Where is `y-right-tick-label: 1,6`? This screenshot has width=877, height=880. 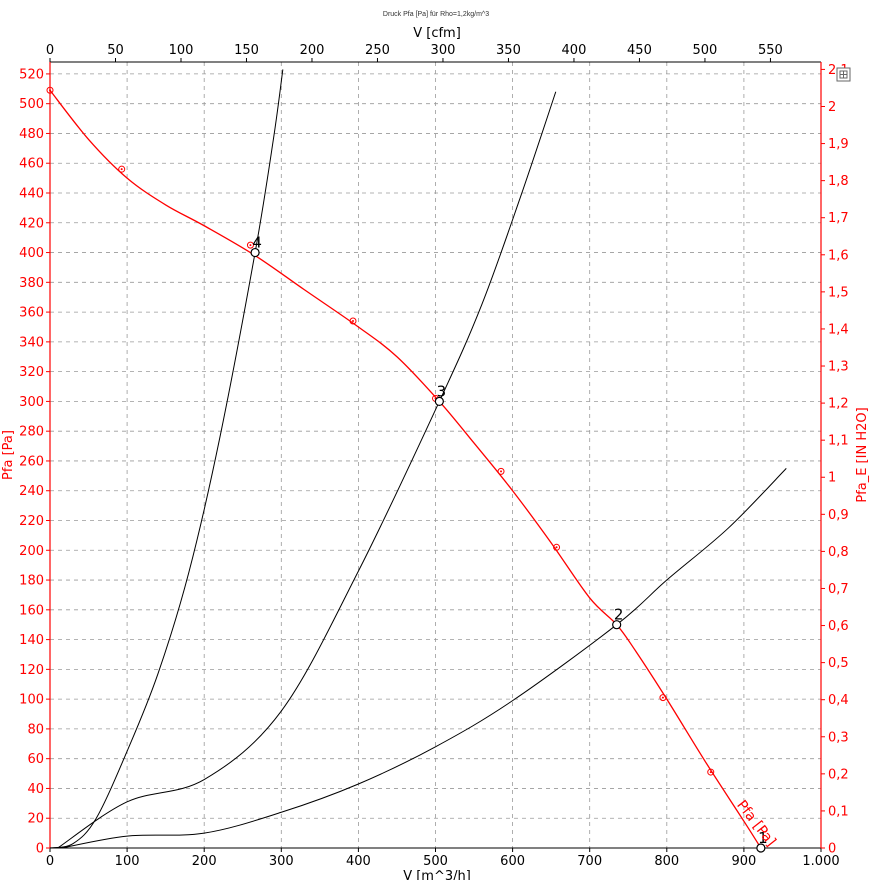 y-right-tick-label: 1,6 is located at coordinates (838, 255).